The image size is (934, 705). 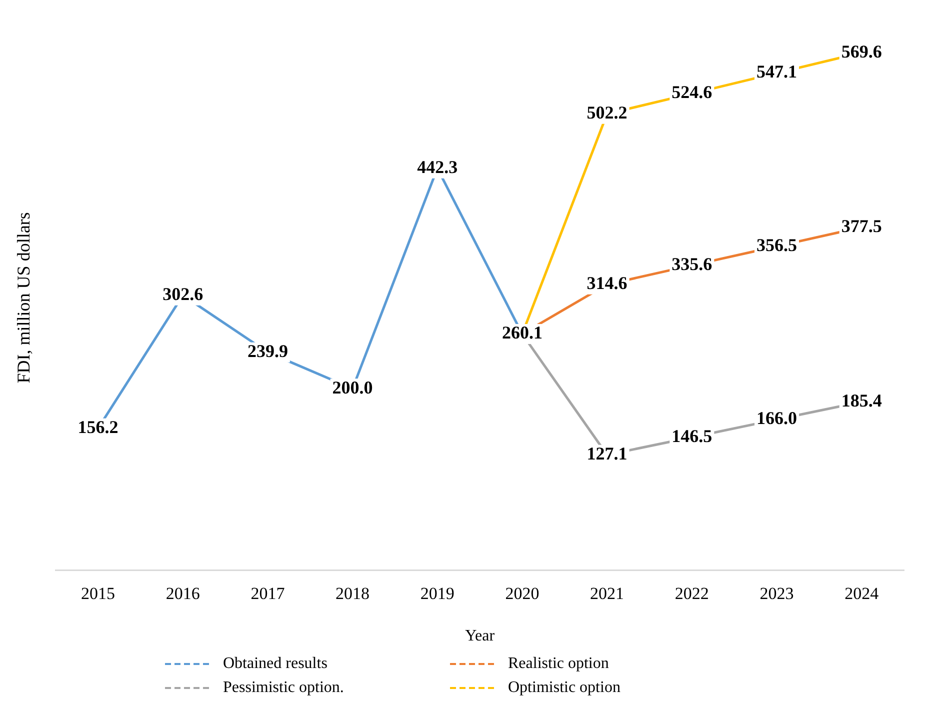 I want to click on x-tick-label: 2015, so click(x=98, y=594).